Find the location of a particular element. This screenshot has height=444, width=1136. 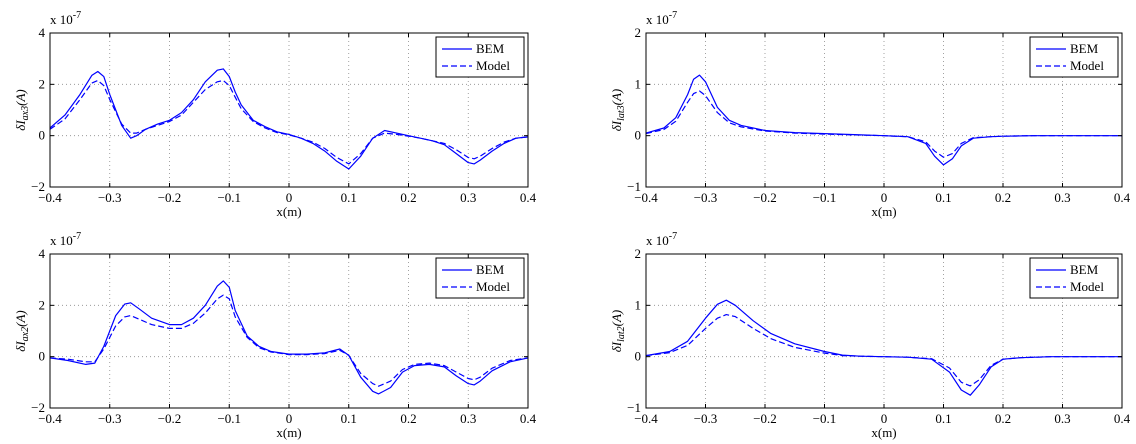

y-axis-label-sub: lat3 is located at coordinates (621, 113).